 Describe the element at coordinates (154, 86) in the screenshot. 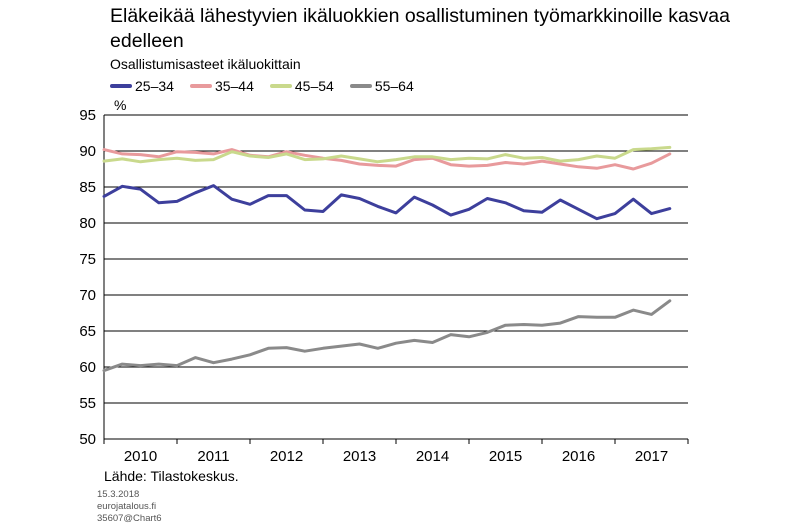

I see `legend-label-25-34: 25–34` at that location.